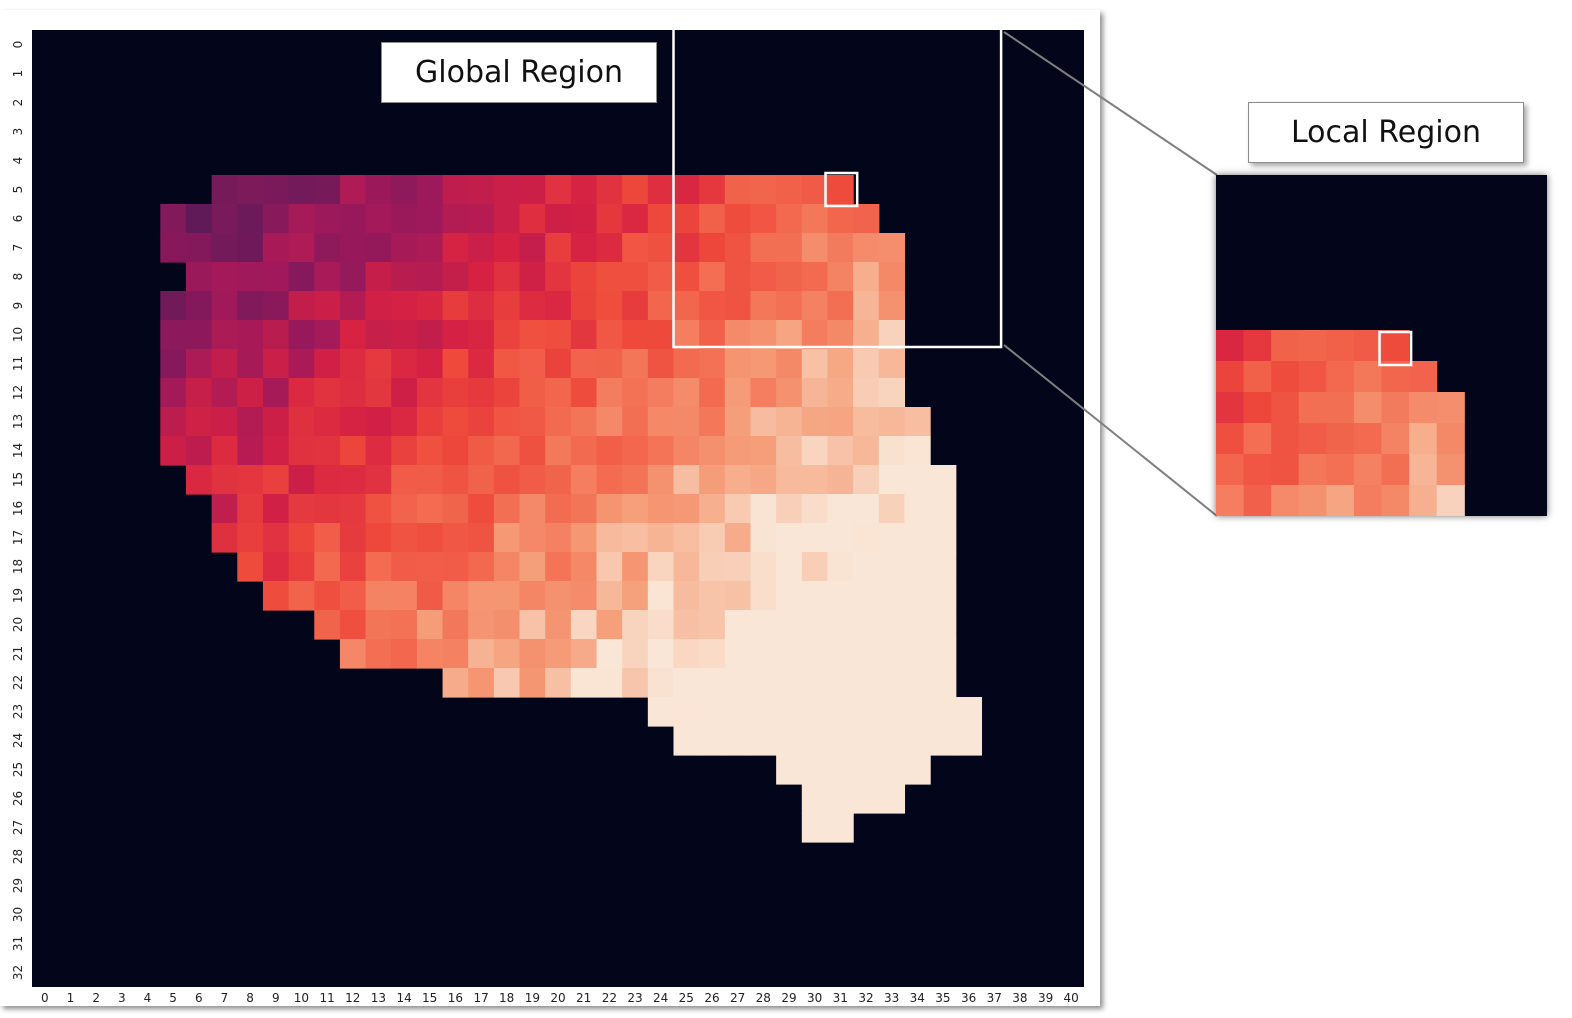 The image size is (1572, 1018). I want to click on x-tick-label: 1, so click(71, 998).